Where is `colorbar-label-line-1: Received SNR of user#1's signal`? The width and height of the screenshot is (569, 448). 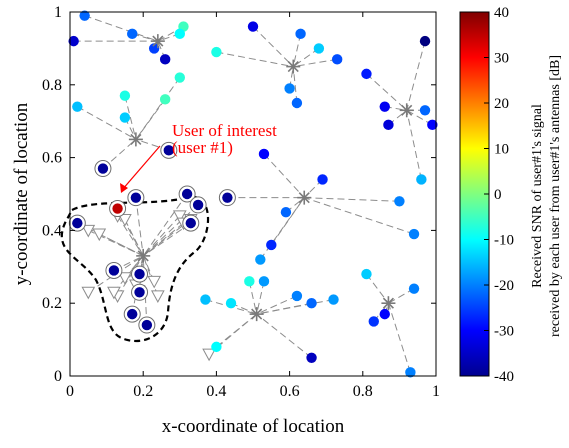
colorbar-label-line-1: Received SNR of user#1's signal is located at coordinates (537, 196).